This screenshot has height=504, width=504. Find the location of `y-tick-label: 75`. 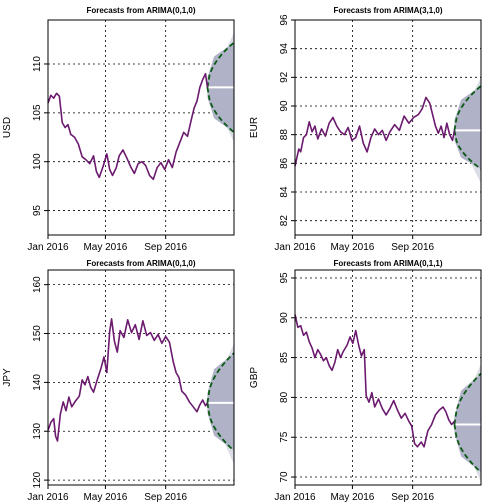

y-tick-label: 75 is located at coordinates (284, 437).